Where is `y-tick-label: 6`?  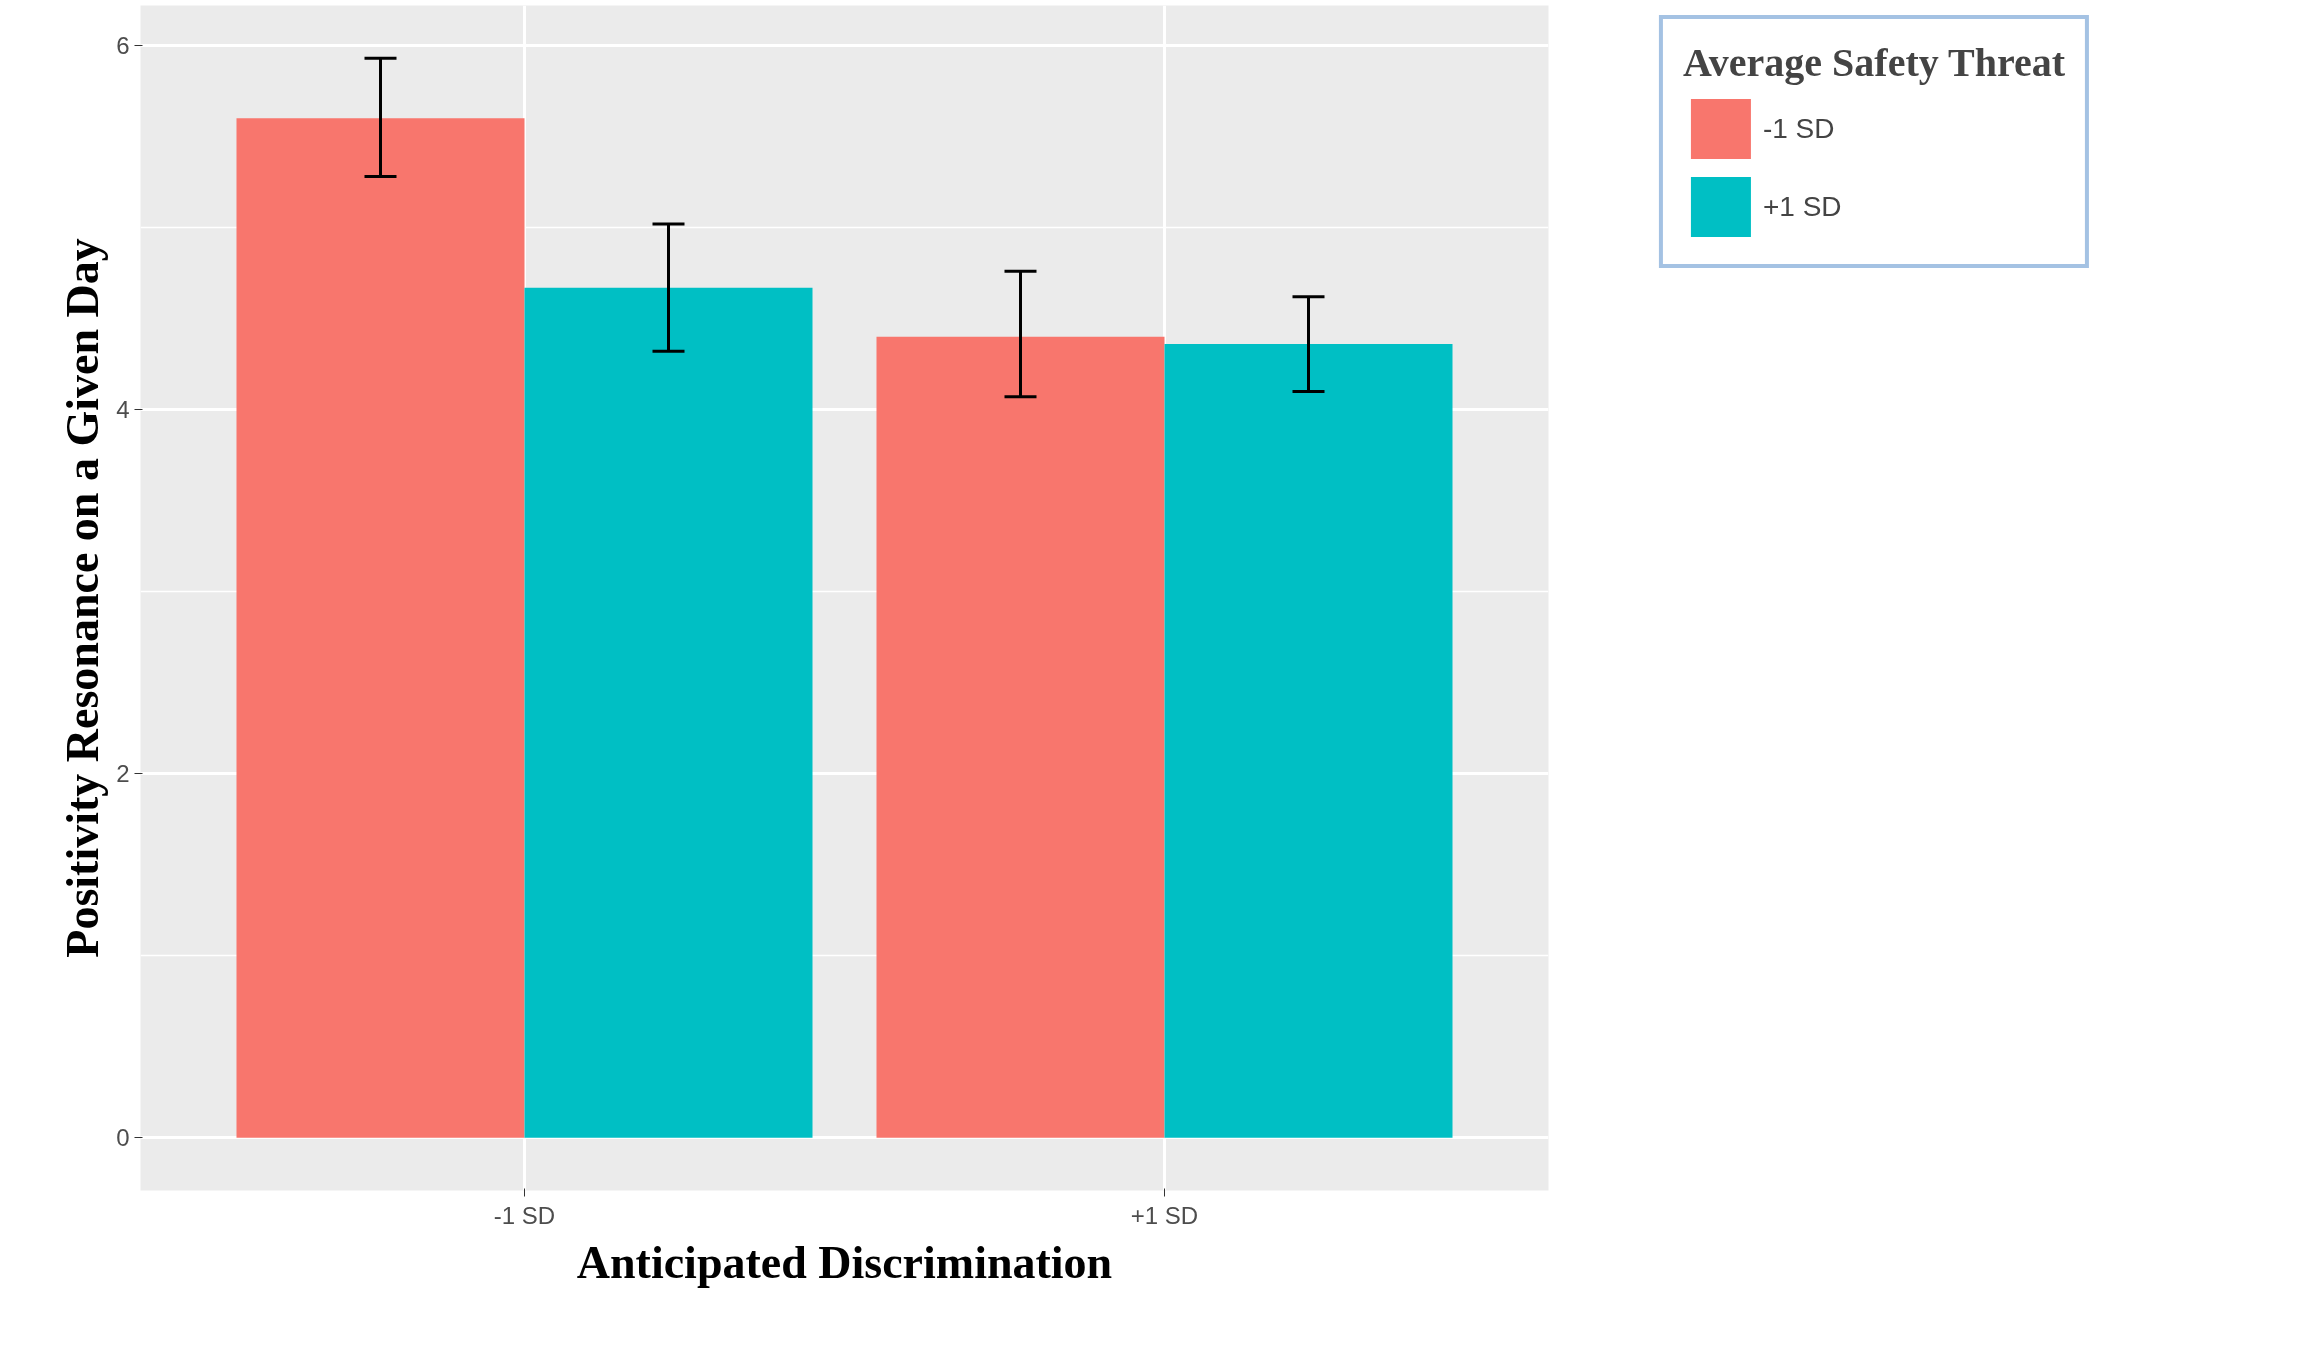 y-tick-label: 6 is located at coordinates (123, 46).